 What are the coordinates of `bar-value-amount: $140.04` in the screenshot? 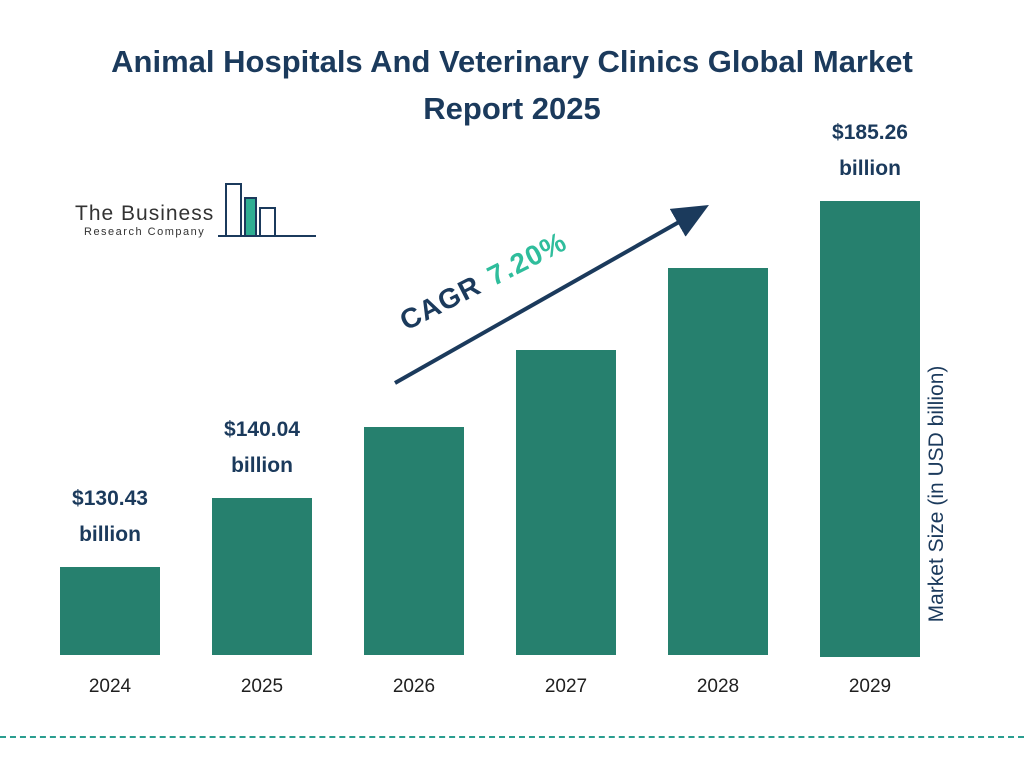 It's located at (262, 429).